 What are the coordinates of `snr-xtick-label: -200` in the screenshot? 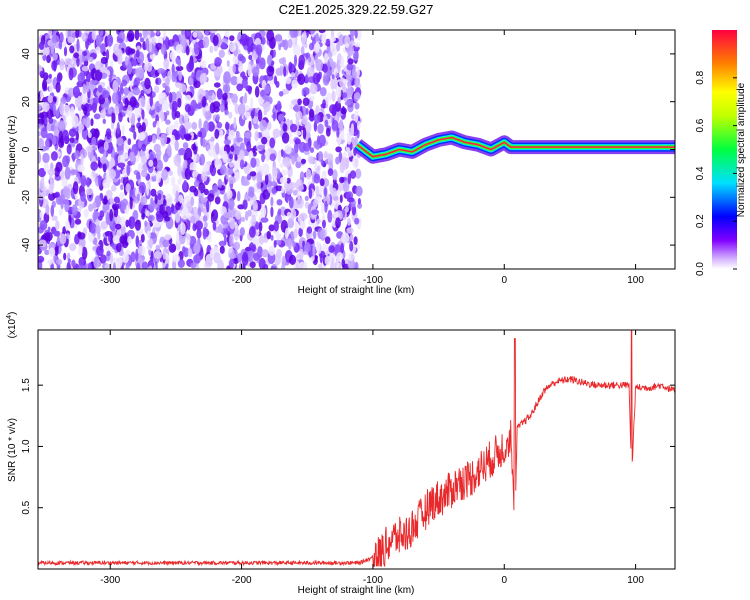 It's located at (242, 580).